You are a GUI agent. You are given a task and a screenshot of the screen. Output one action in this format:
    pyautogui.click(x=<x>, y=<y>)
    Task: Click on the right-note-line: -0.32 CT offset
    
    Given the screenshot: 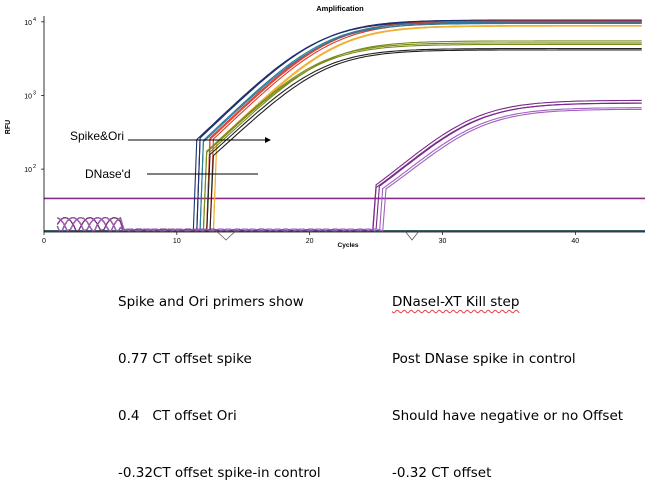 What is the action you would take?
    pyautogui.click(x=442, y=473)
    